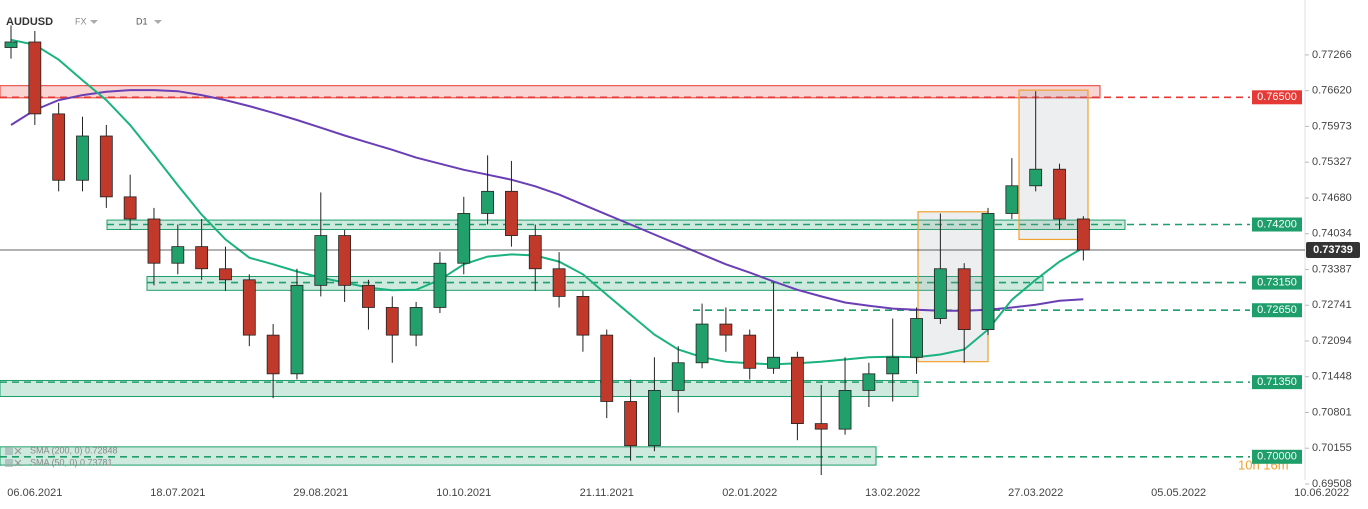 This screenshot has height=509, width=1368. I want to click on level-label: 0.71350, so click(1277, 382).